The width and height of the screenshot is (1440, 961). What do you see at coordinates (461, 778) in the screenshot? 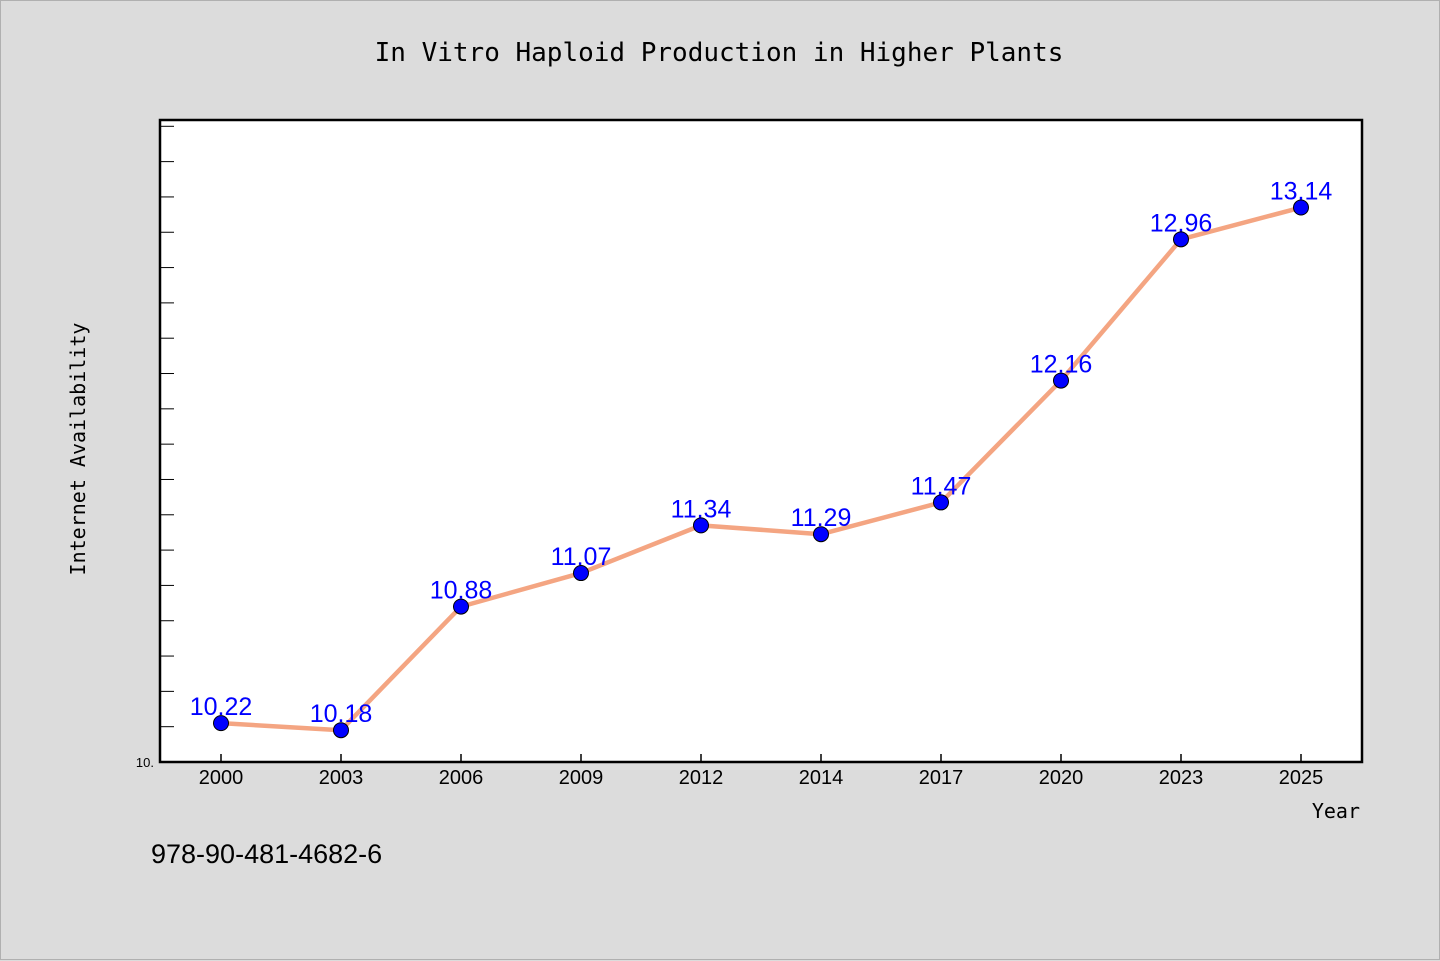
I see `x-tick-label: 2006` at bounding box center [461, 778].